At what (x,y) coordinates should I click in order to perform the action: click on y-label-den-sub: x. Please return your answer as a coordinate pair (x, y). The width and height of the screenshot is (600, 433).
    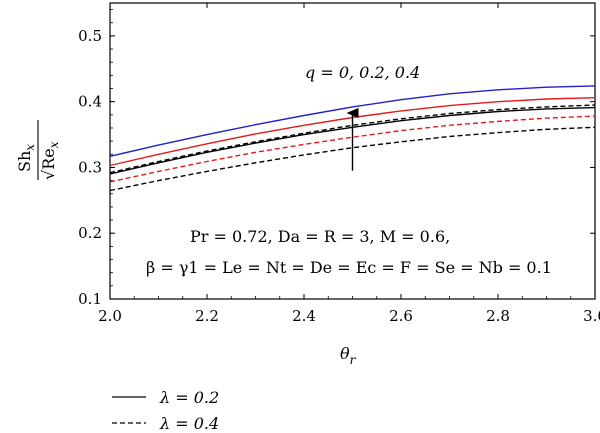
    Looking at the image, I should click on (54, 144).